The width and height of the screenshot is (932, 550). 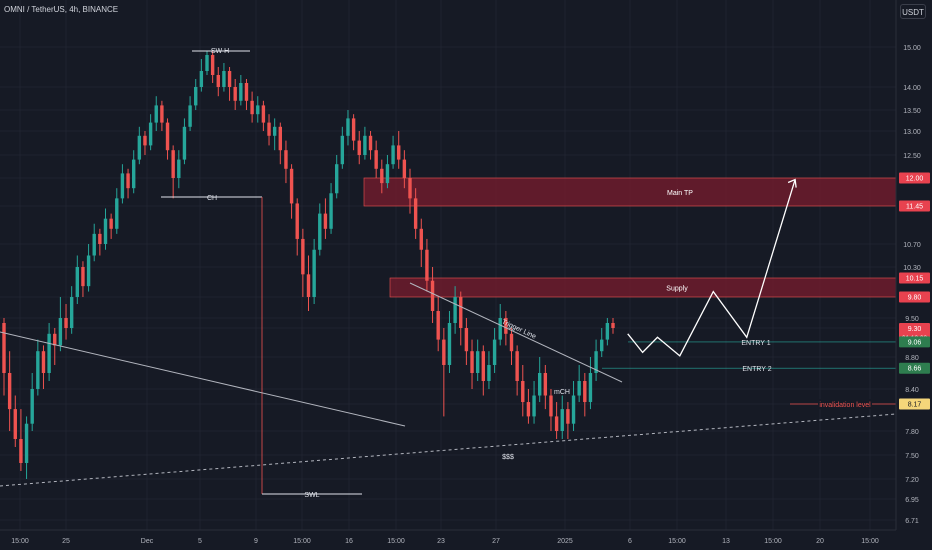 I want to click on invalidation-label-bg, so click(x=845, y=404).